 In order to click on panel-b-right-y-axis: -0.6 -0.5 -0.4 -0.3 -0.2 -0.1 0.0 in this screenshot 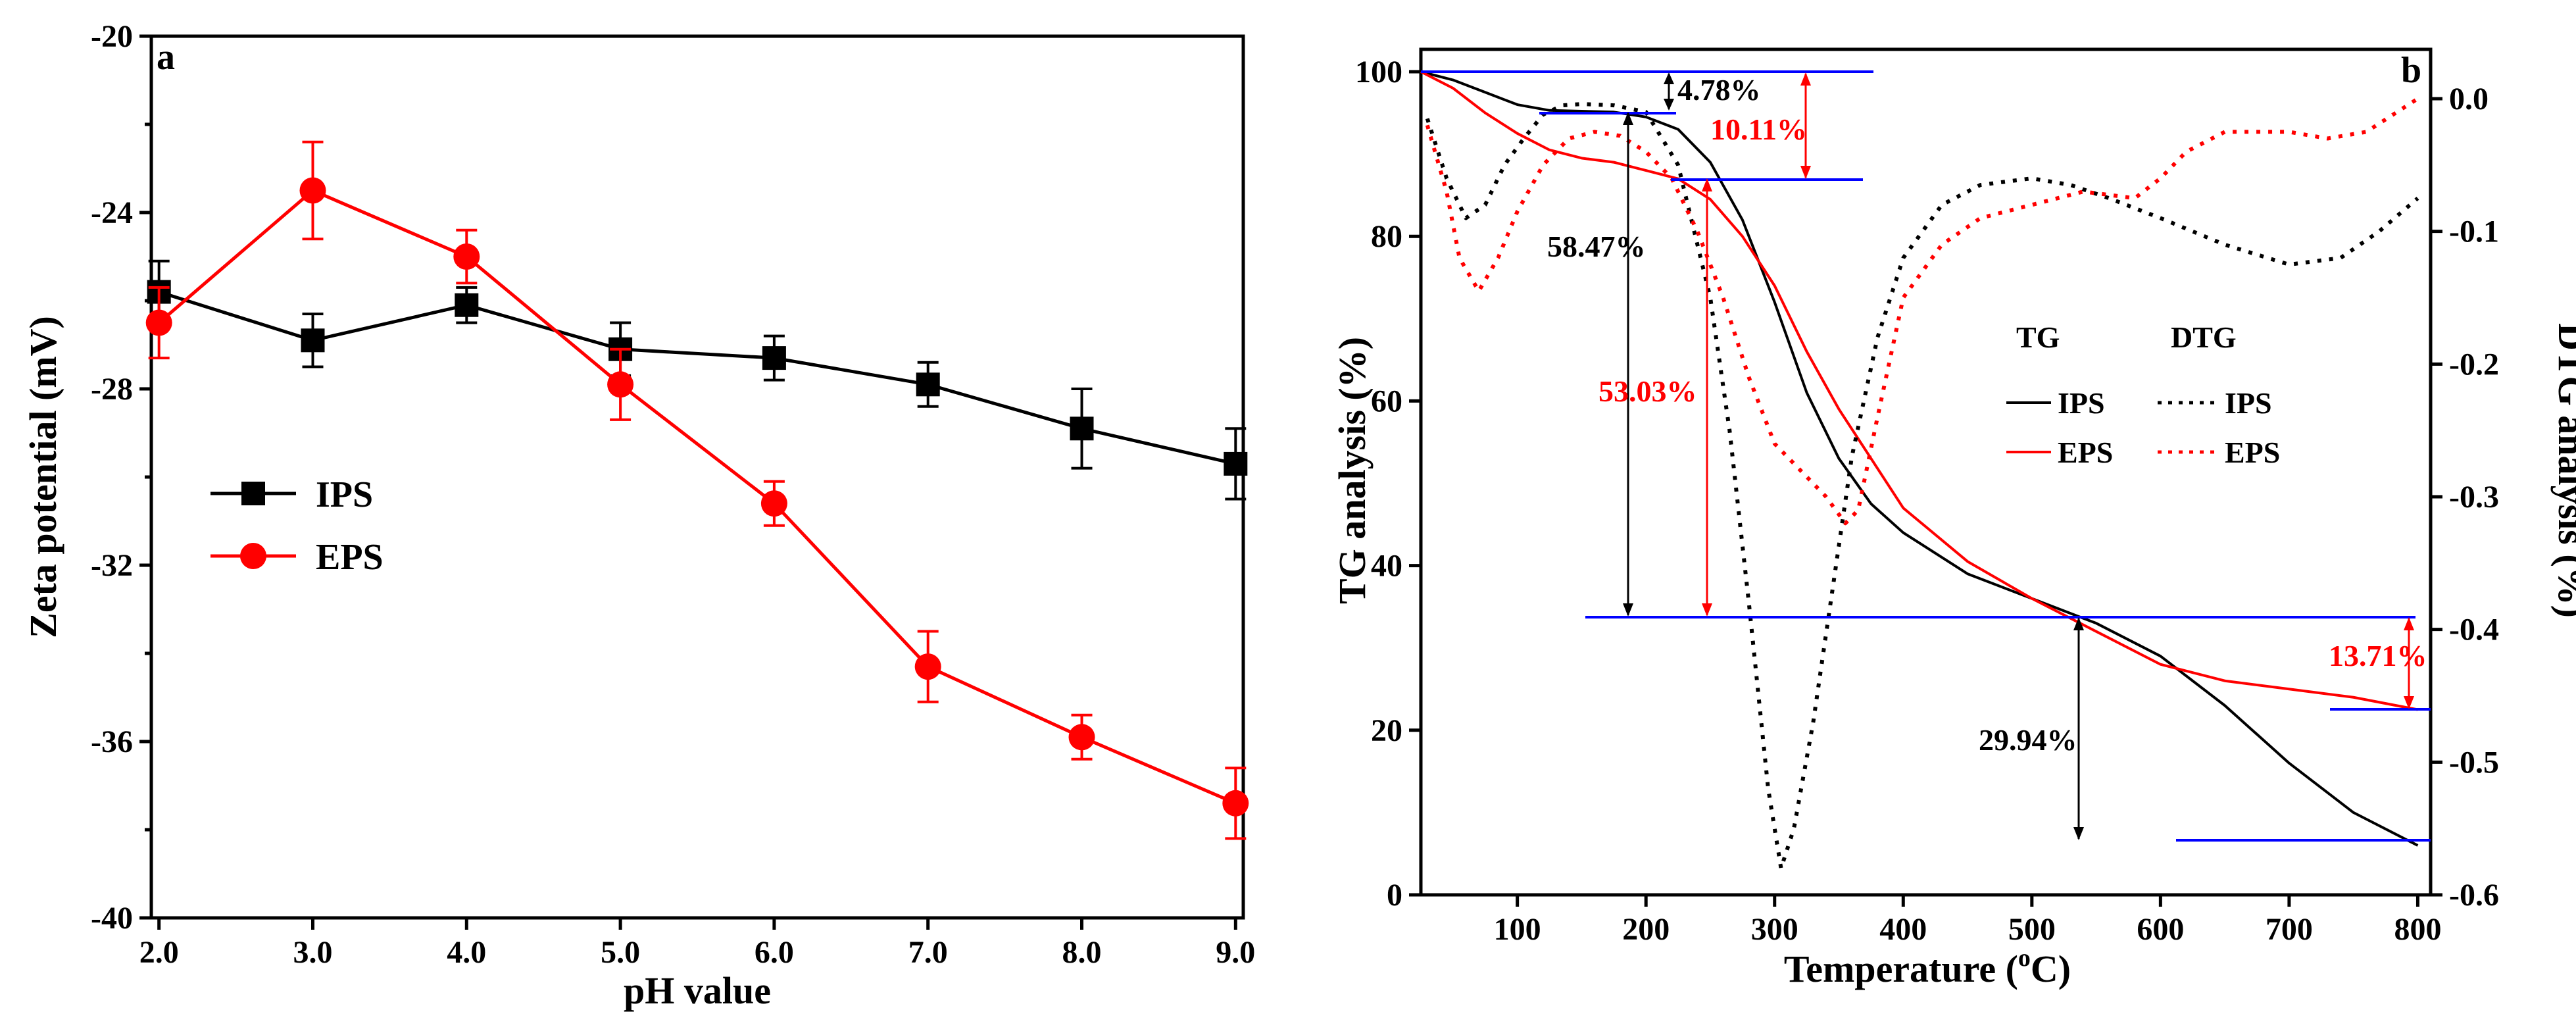, I will do `click(2465, 497)`.